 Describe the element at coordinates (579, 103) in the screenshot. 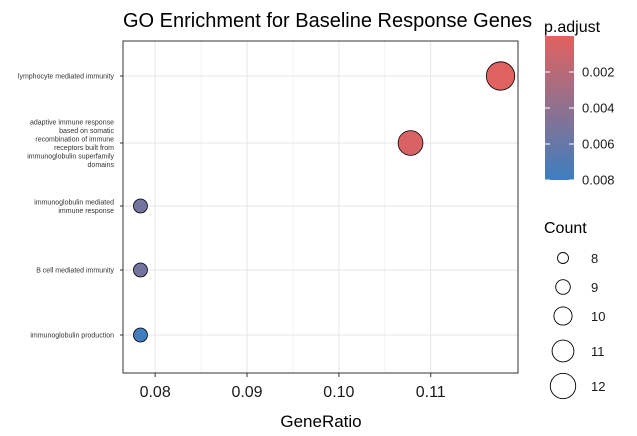

I see `p-adjust-legend: p.adjust 0.002 0.004 0.006 0.008` at that location.